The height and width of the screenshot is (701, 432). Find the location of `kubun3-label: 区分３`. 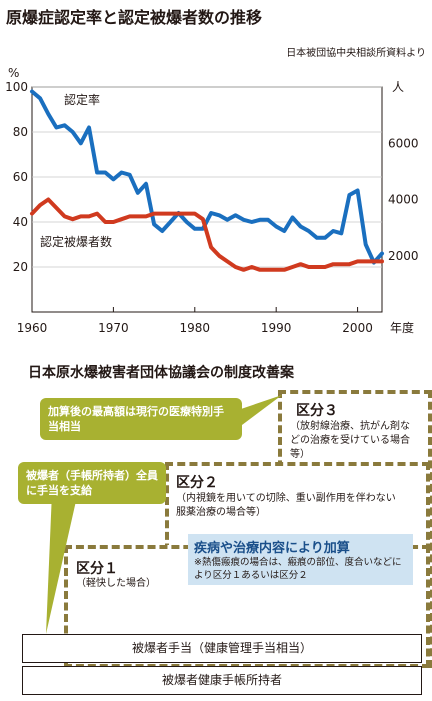

kubun3-label: 区分３ is located at coordinates (317, 411).